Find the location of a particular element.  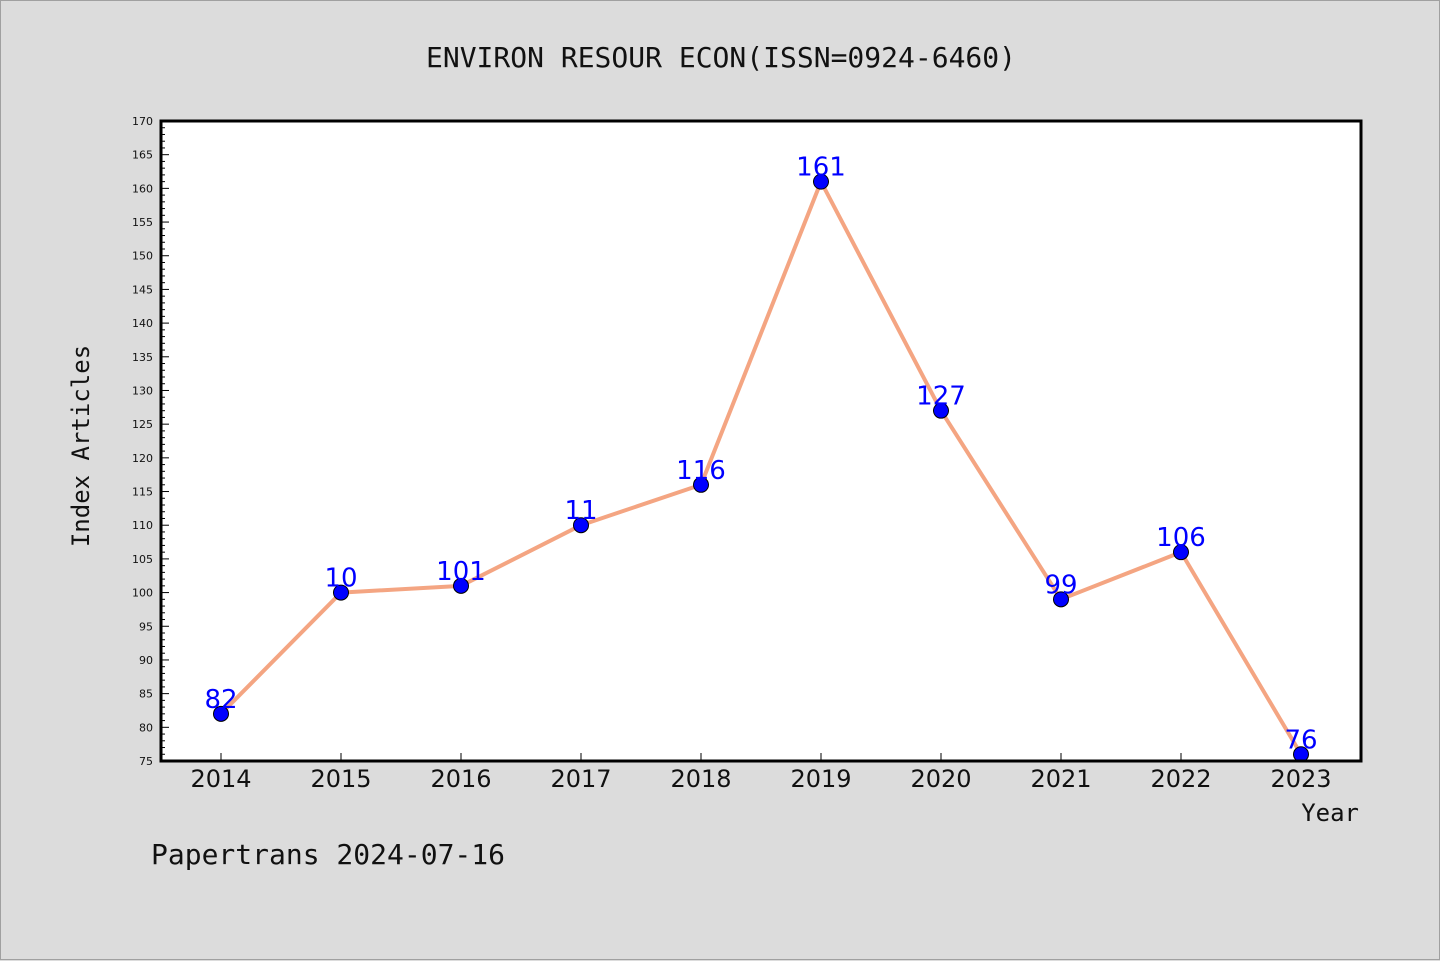

y-axis-label: Index Articles is located at coordinates (81, 446).